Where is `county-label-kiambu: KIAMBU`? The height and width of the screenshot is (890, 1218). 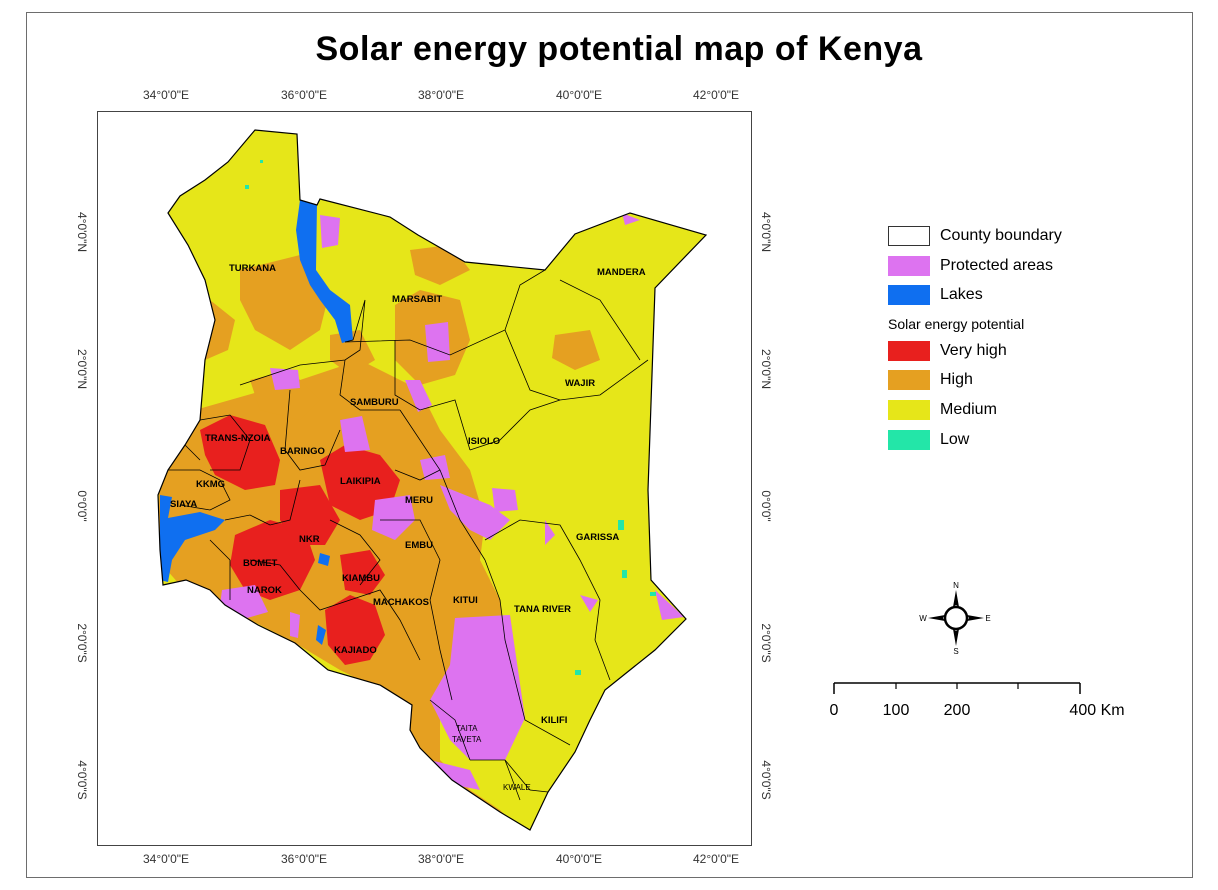 county-label-kiambu: KIAMBU is located at coordinates (361, 578).